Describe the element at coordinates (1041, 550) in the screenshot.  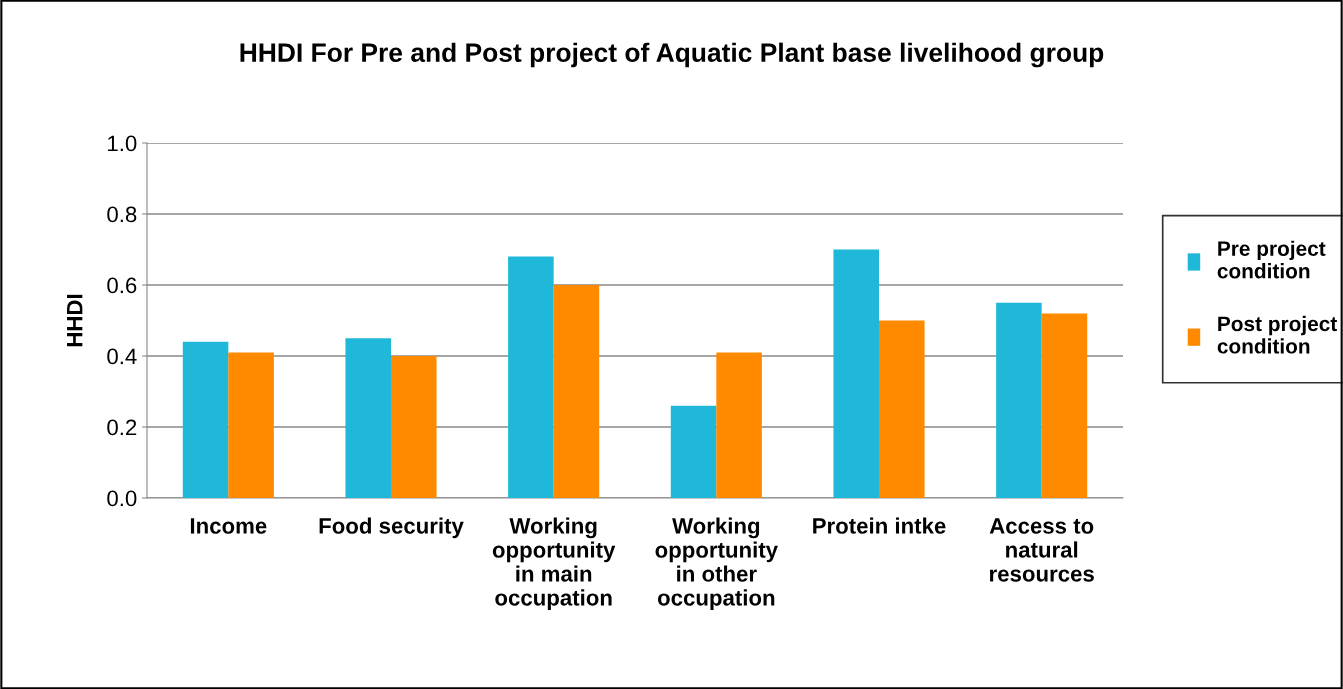
I see `x-tick-label: Access to natural resources` at that location.